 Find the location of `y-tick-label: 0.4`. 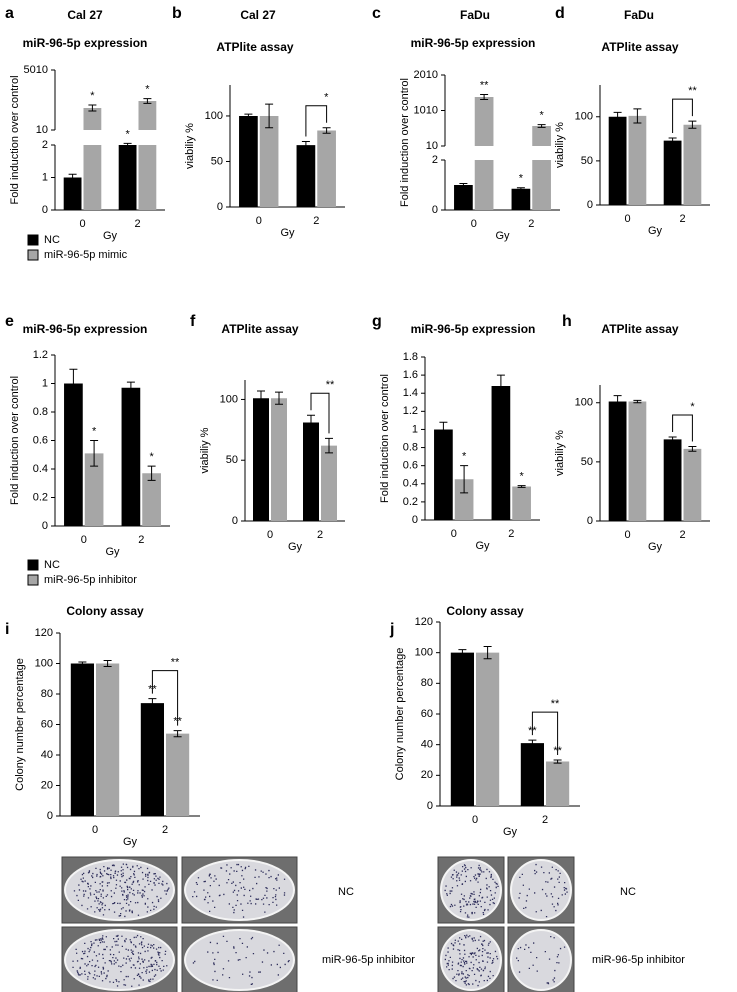

y-tick-label: 0.4 is located at coordinates (410, 484).